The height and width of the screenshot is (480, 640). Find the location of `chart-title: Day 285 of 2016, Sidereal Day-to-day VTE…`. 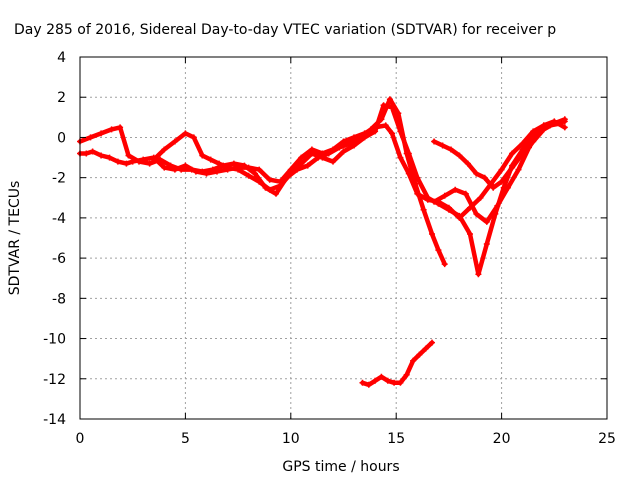

chart-title: Day 285 of 2016, Sidereal Day-to-day VTE… is located at coordinates (285, 30).